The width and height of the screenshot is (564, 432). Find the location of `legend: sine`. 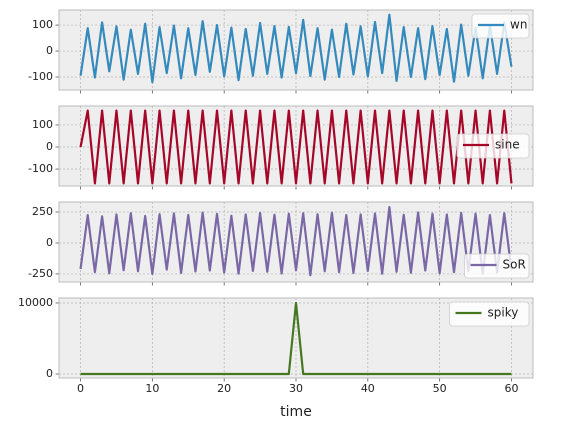

legend: sine is located at coordinates (493, 146).